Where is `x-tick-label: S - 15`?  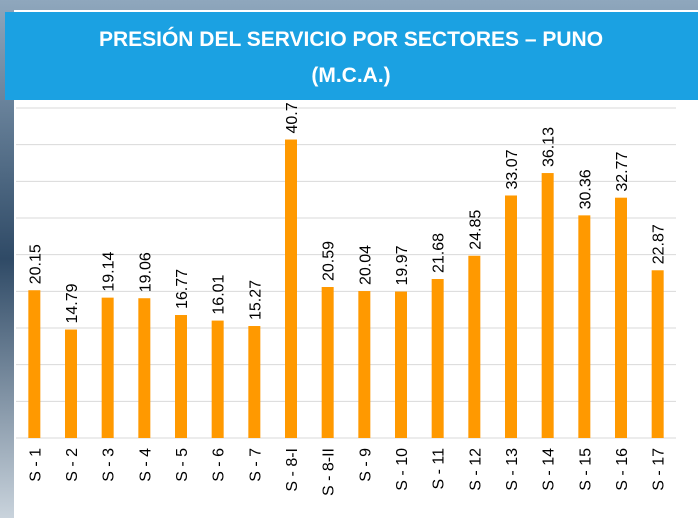 x-tick-label: S - 15 is located at coordinates (585, 469).